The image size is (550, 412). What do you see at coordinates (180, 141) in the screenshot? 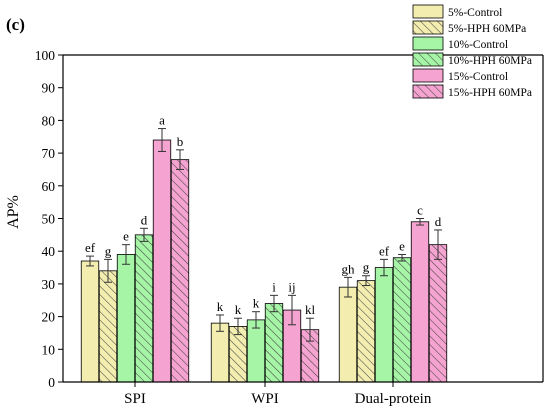
I see `significance-label: b` at bounding box center [180, 141].